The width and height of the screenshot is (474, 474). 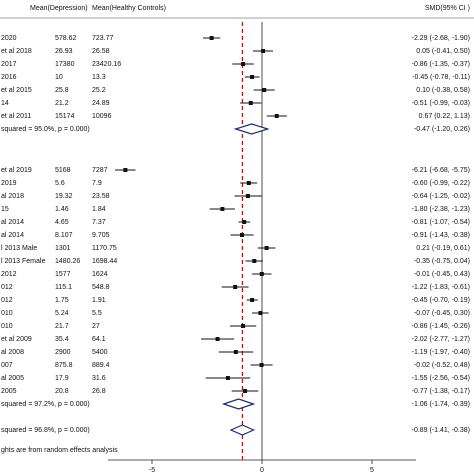 I want to click on footnote: ghts are from random effects analysis, so click(x=59, y=450).